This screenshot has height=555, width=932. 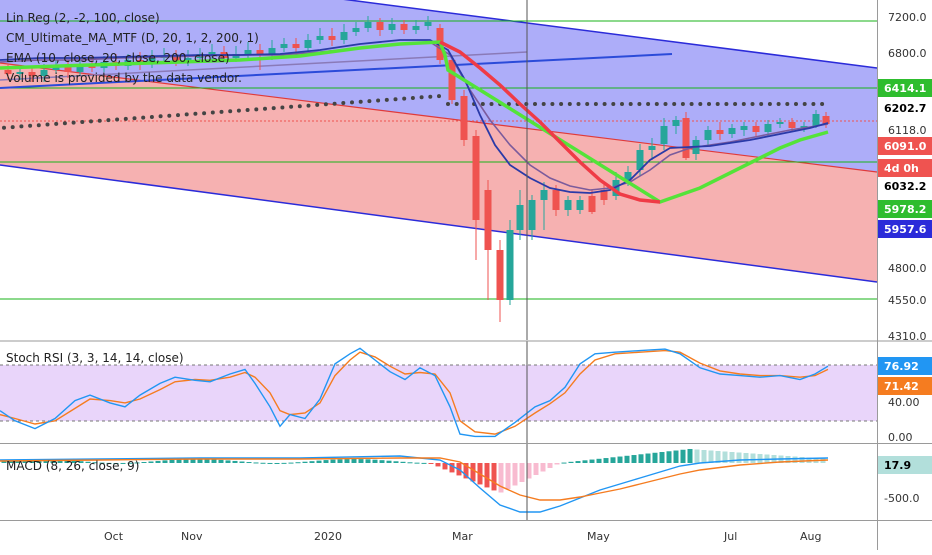 I want to click on trendline-blue, so click(x=336, y=71).